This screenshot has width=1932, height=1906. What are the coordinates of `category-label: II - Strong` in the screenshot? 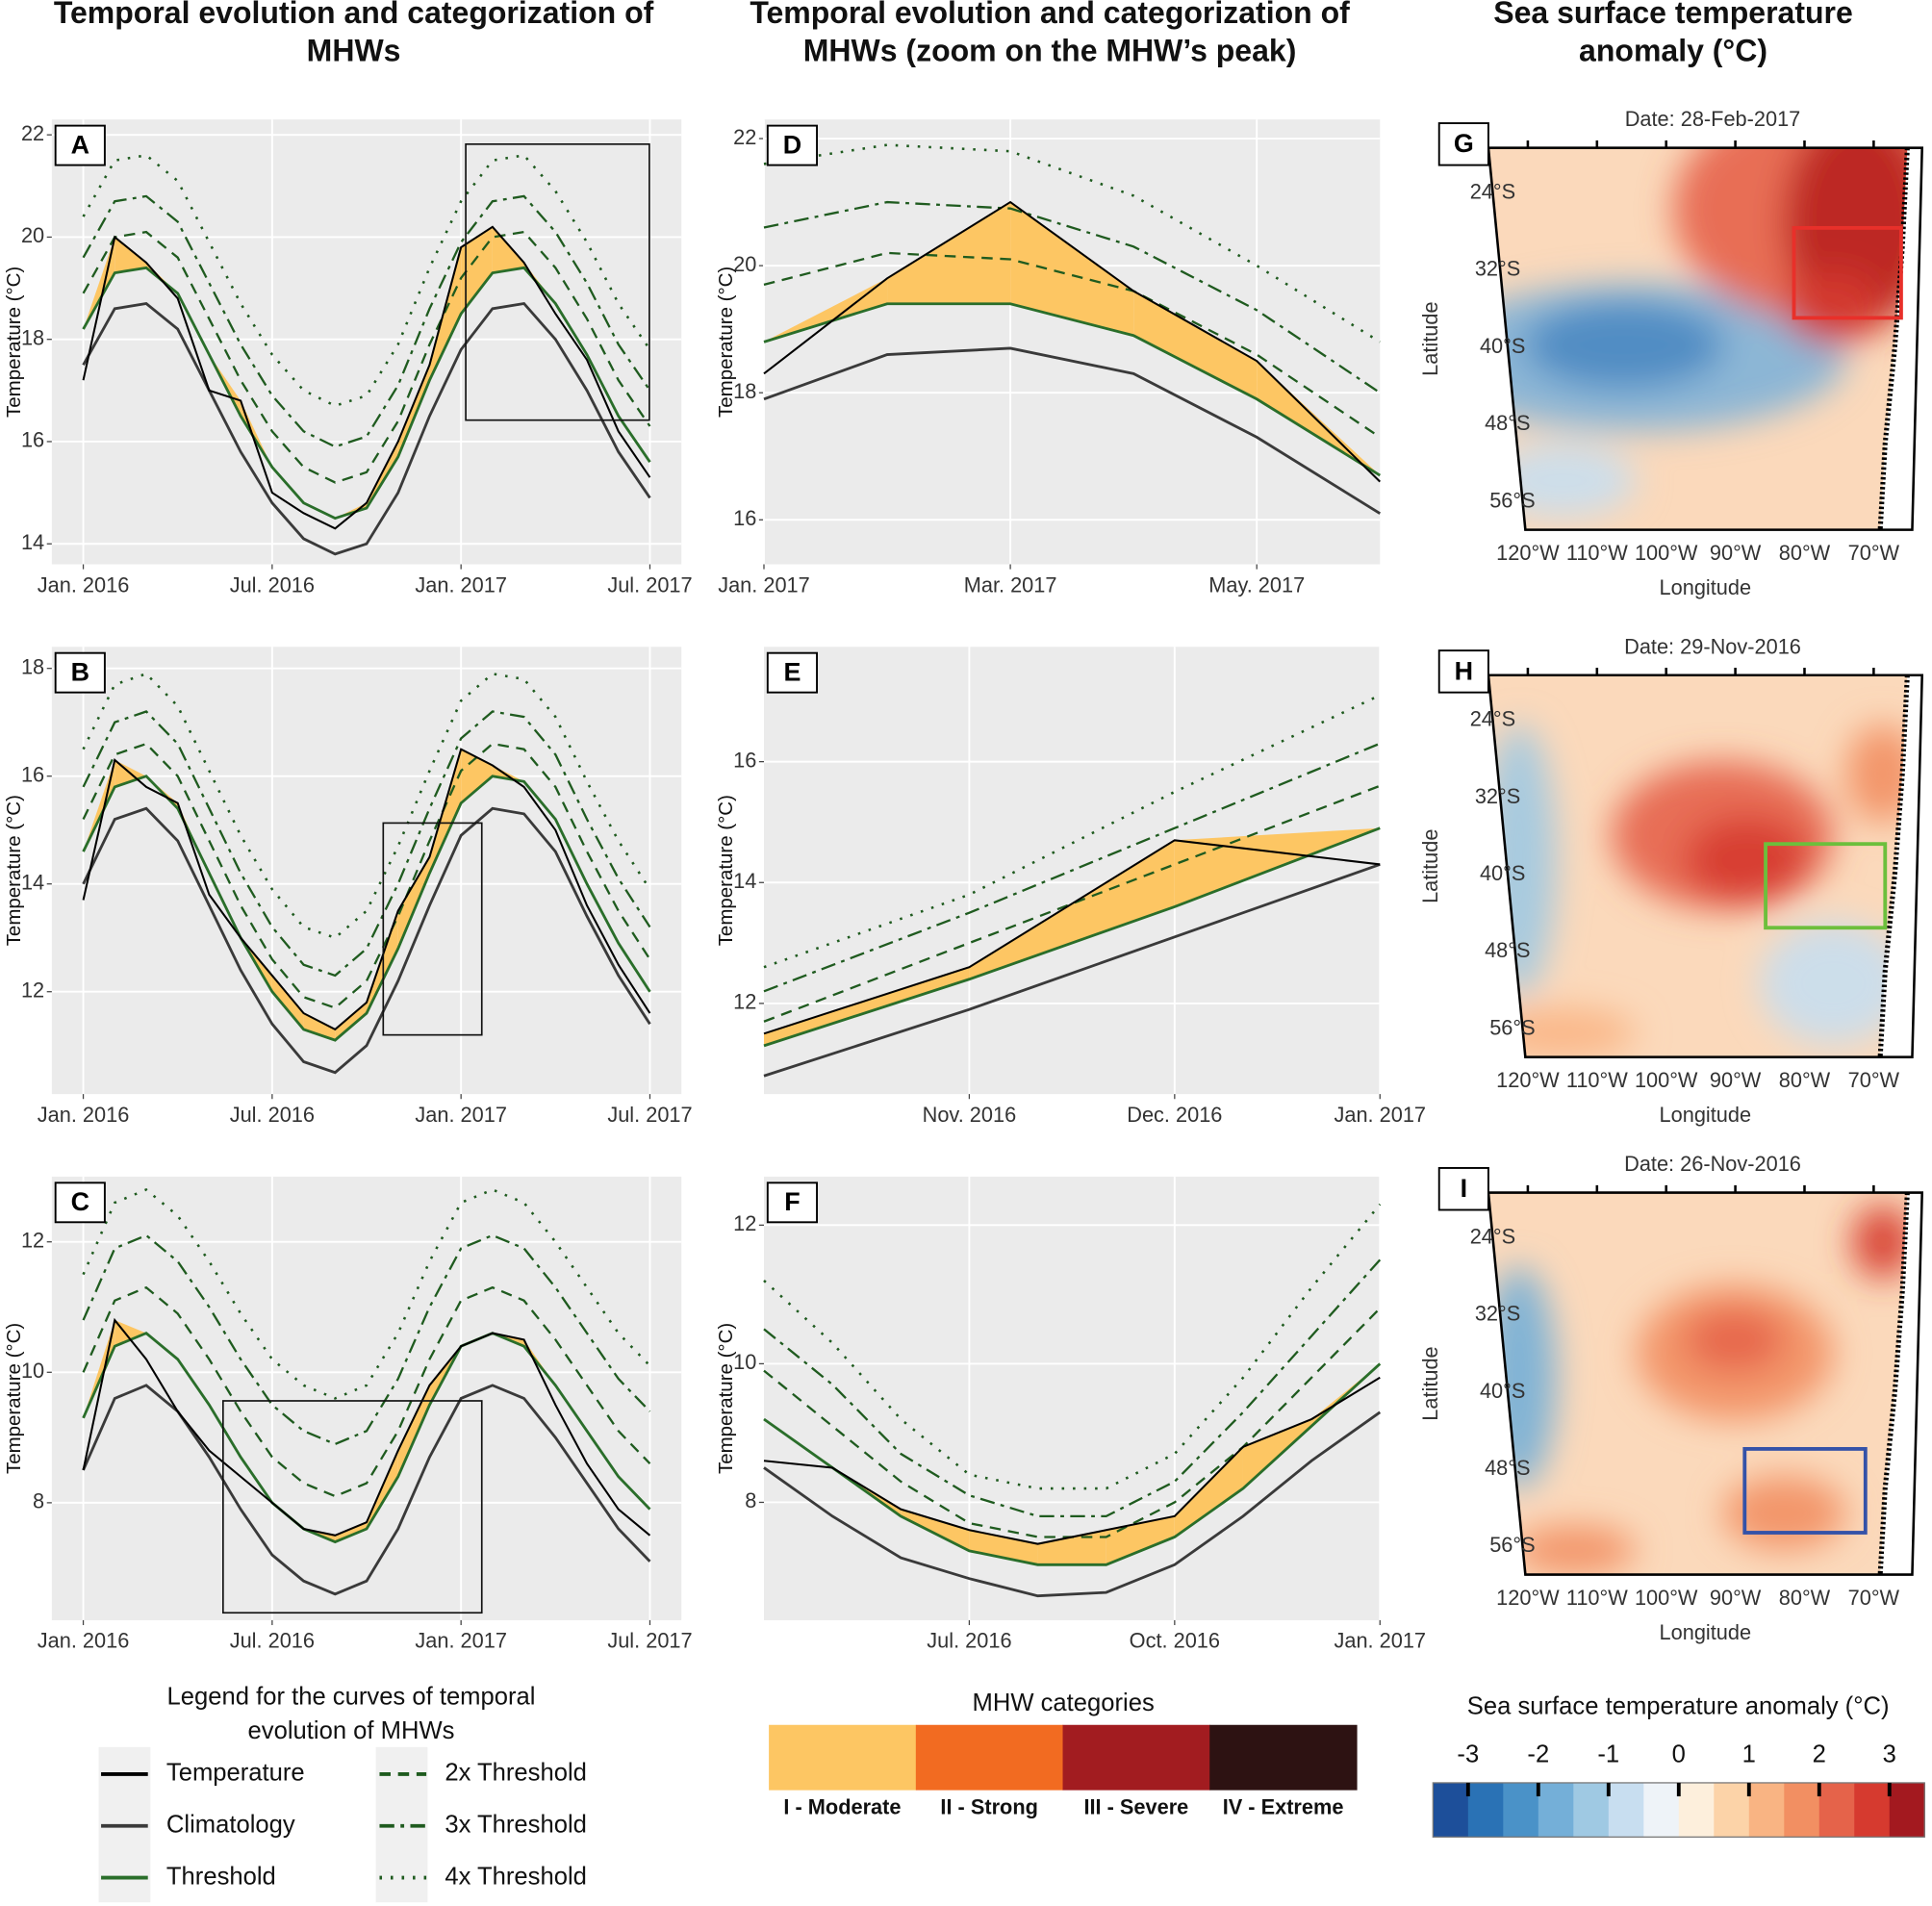 It's located at (988, 1807).